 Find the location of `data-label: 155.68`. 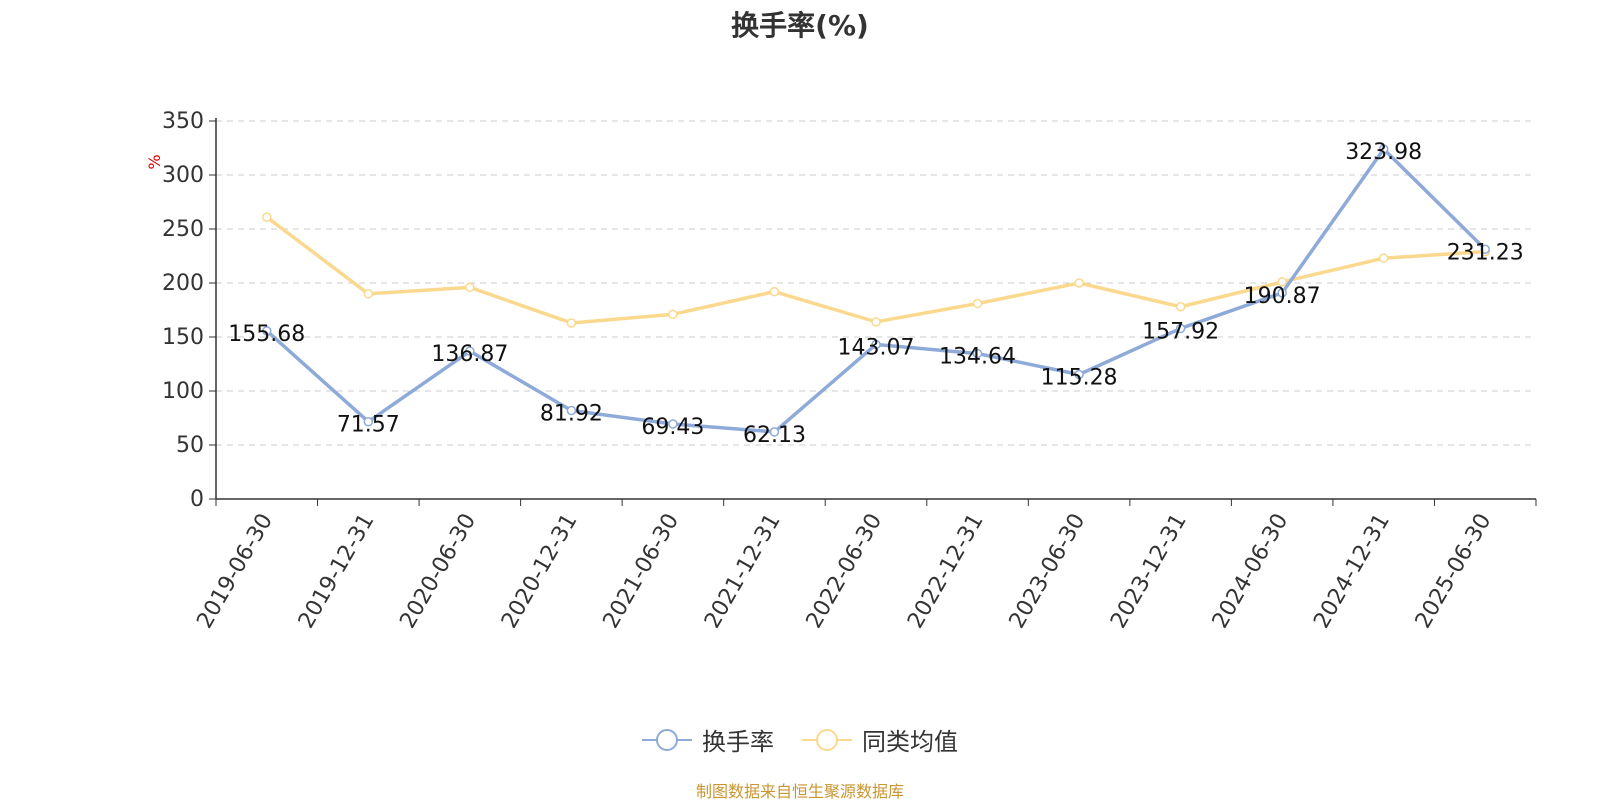

data-label: 155.68 is located at coordinates (266, 334).